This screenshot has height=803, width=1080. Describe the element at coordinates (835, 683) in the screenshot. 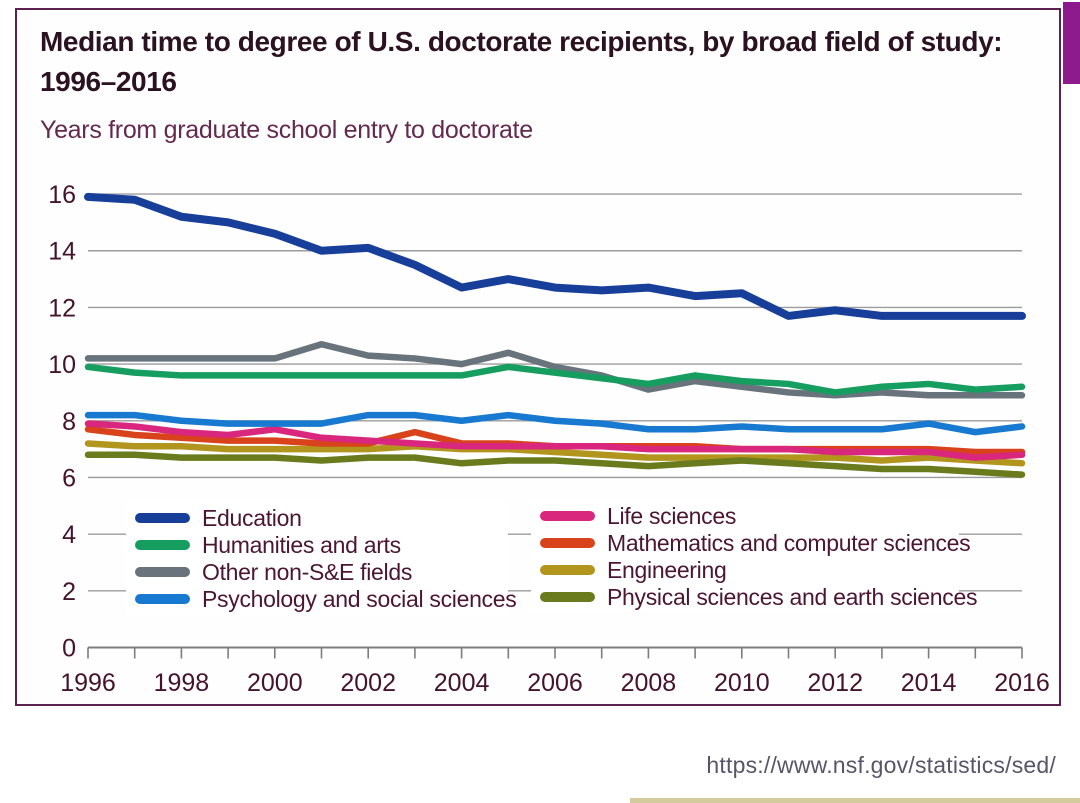

I see `x-axis-label: 2012` at that location.